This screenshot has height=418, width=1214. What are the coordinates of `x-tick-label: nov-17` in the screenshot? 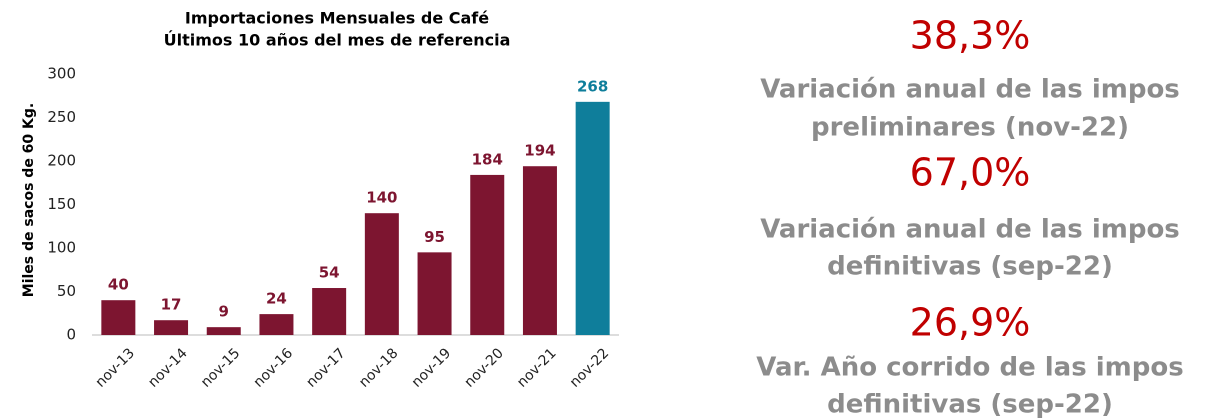 It's located at (325, 367).